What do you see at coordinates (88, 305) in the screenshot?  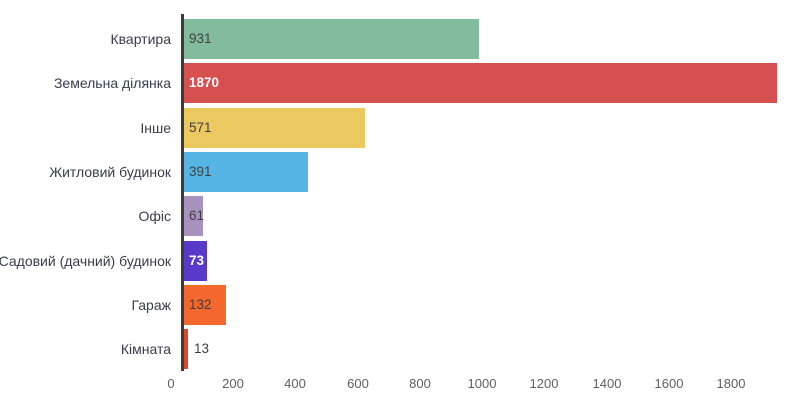 I see `category-label-cell: Гараж` at bounding box center [88, 305].